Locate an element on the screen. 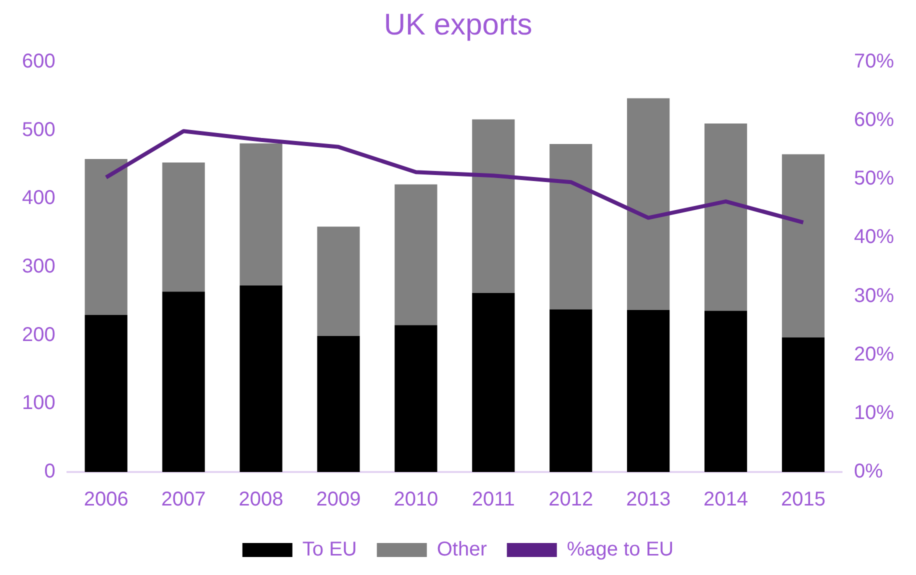  legend-label: To EU is located at coordinates (329, 549).